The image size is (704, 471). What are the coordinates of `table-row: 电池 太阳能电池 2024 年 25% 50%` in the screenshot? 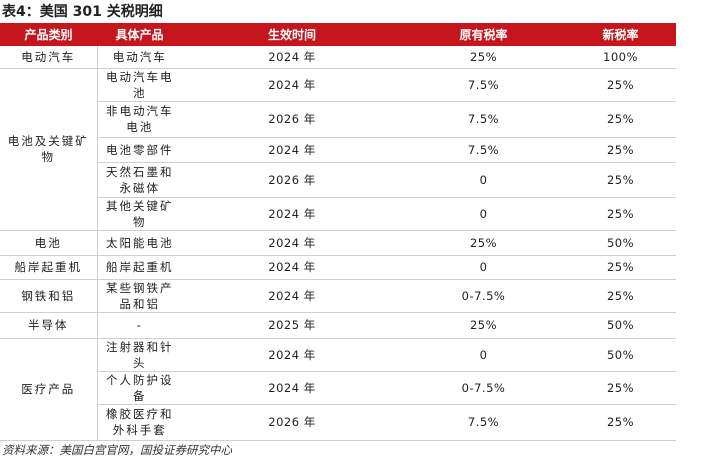 It's located at (338, 243).